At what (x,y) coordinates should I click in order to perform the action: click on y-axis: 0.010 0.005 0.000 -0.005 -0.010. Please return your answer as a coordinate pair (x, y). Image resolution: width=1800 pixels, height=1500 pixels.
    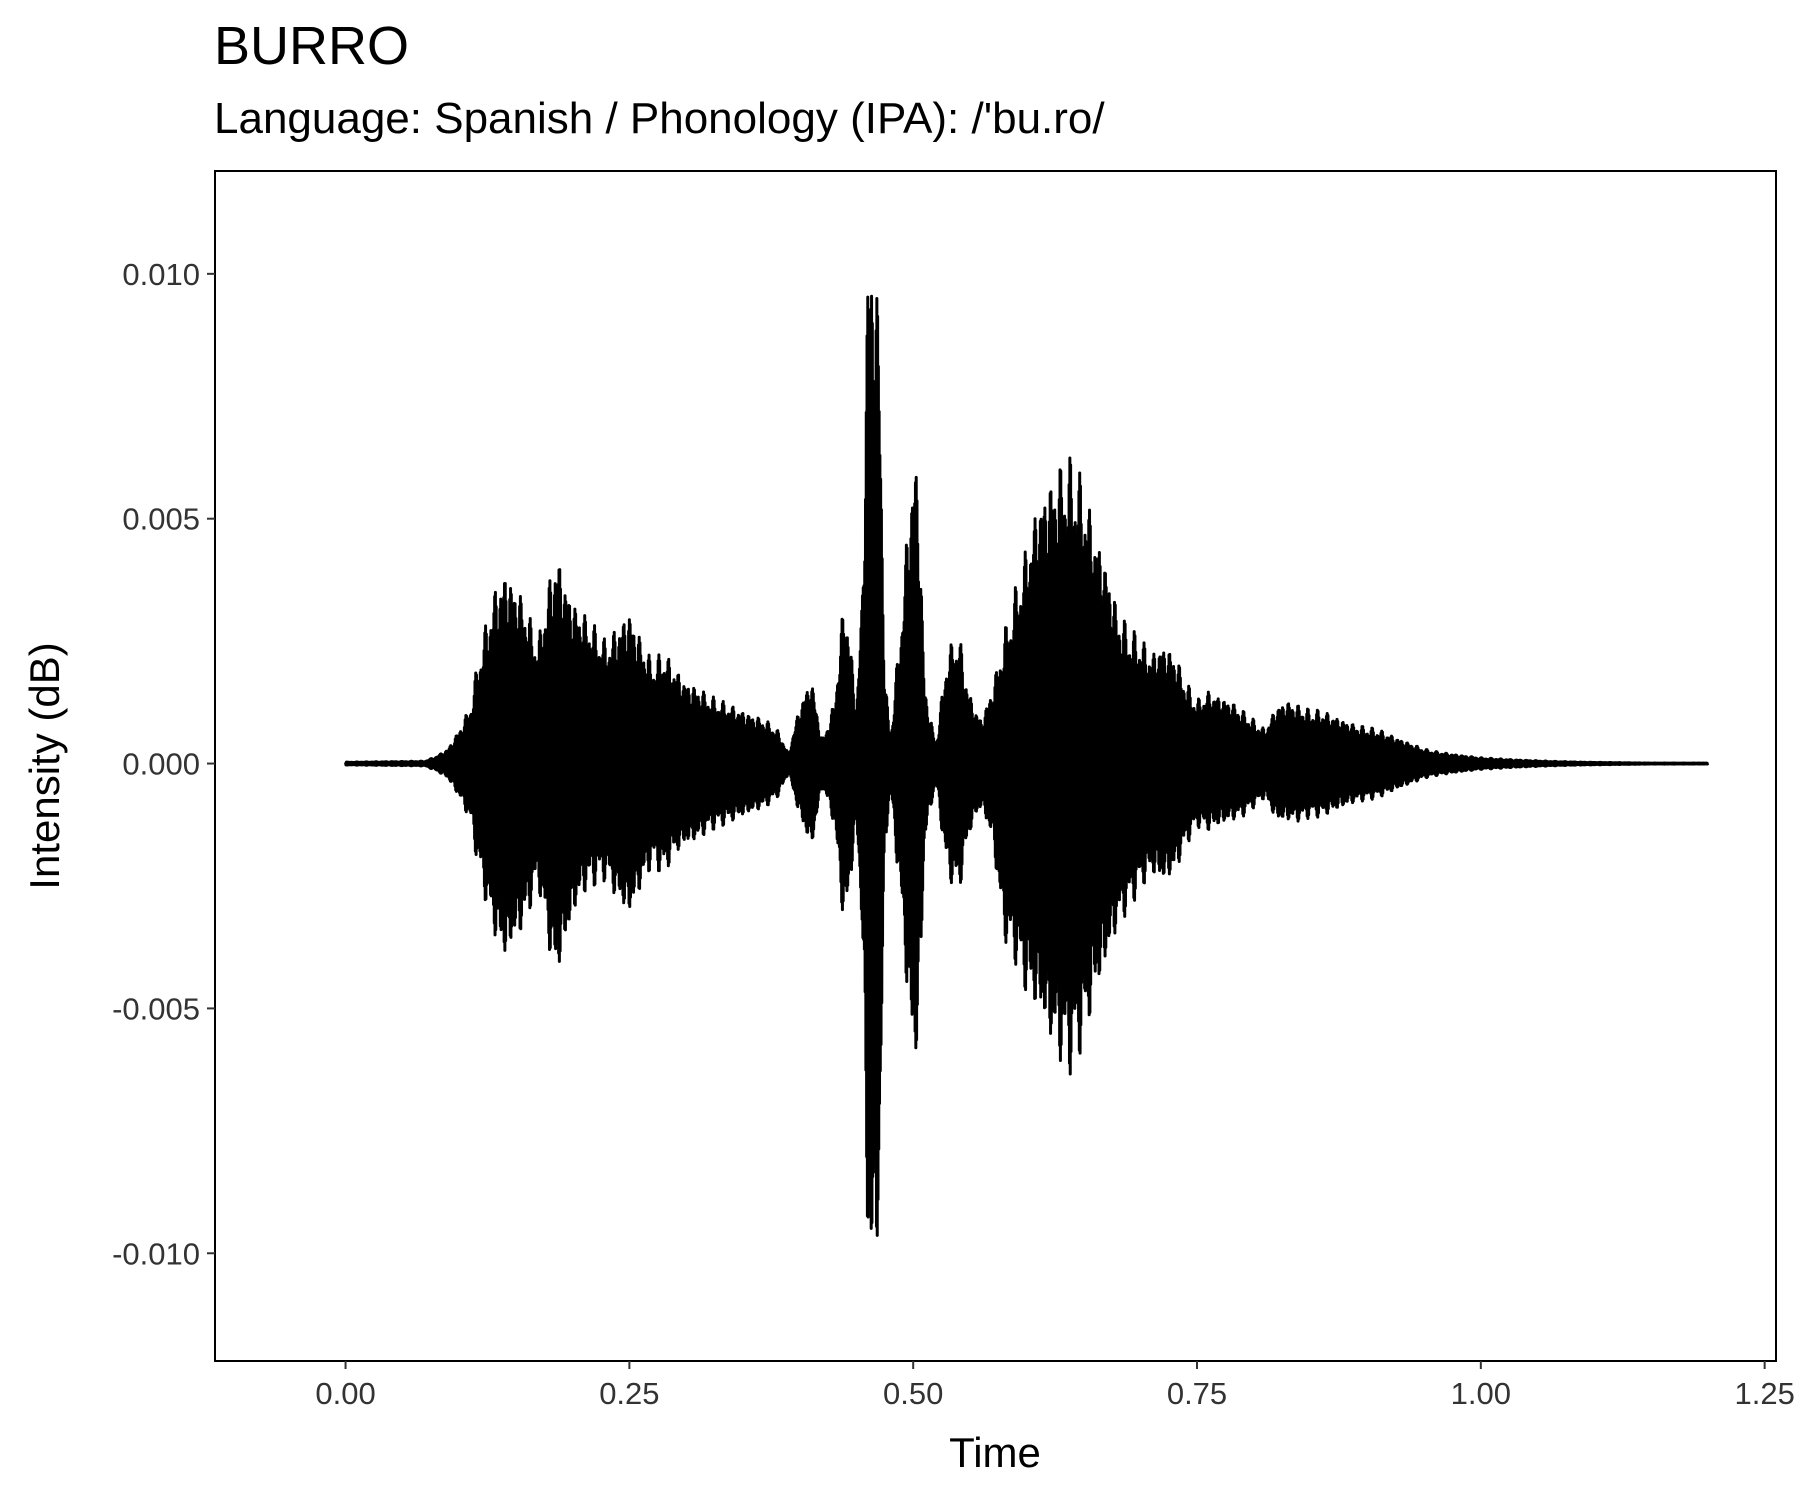
    Looking at the image, I should click on (163, 764).